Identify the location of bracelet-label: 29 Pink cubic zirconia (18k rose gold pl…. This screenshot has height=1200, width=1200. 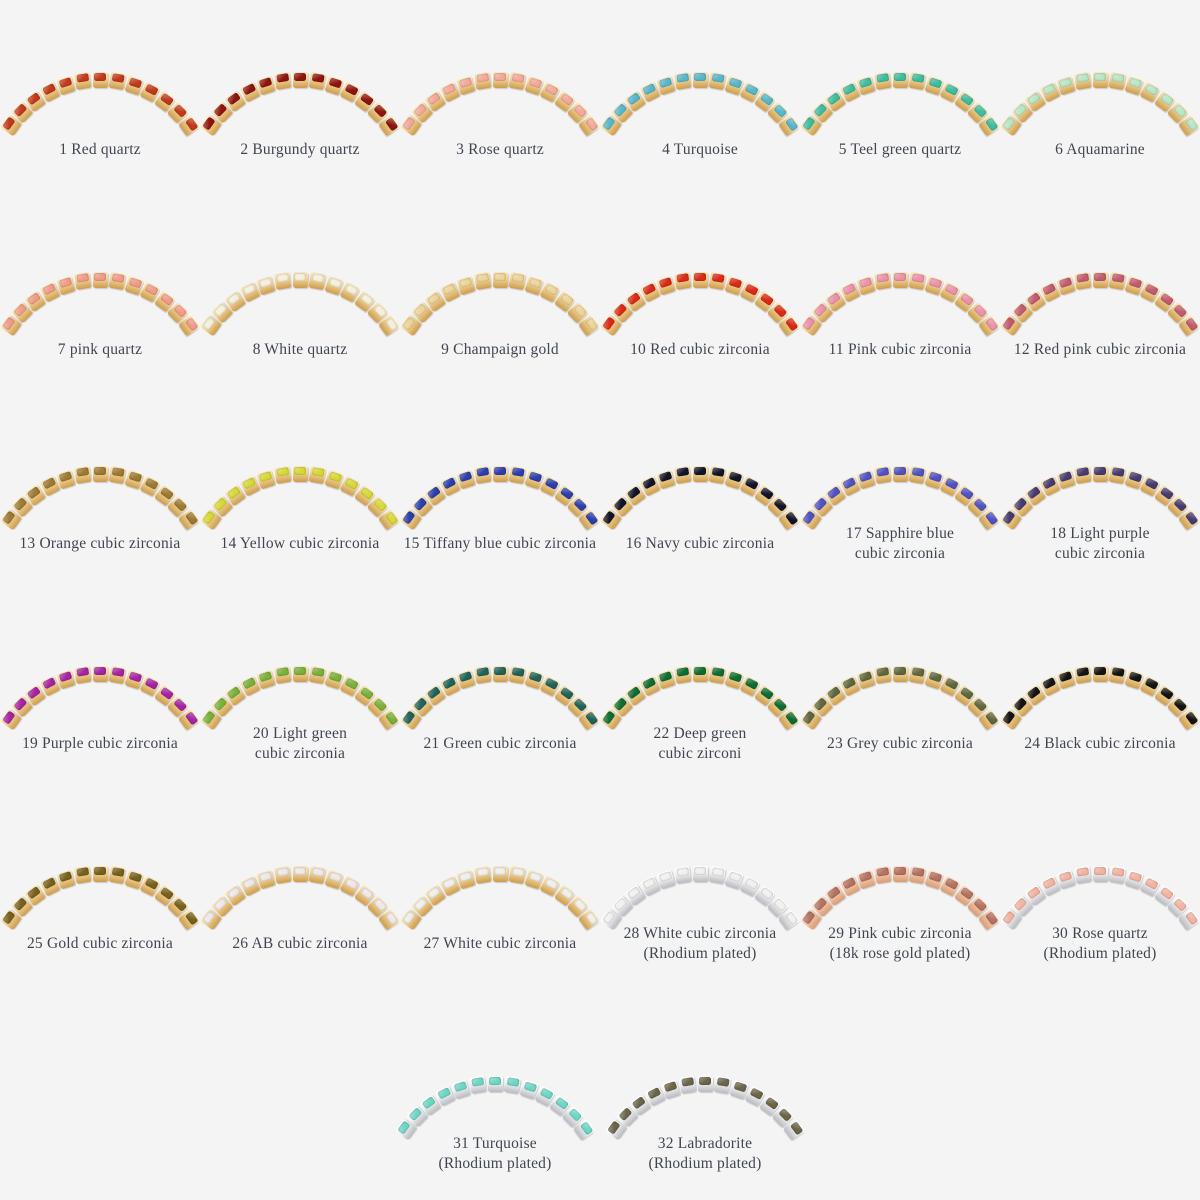
(900, 943).